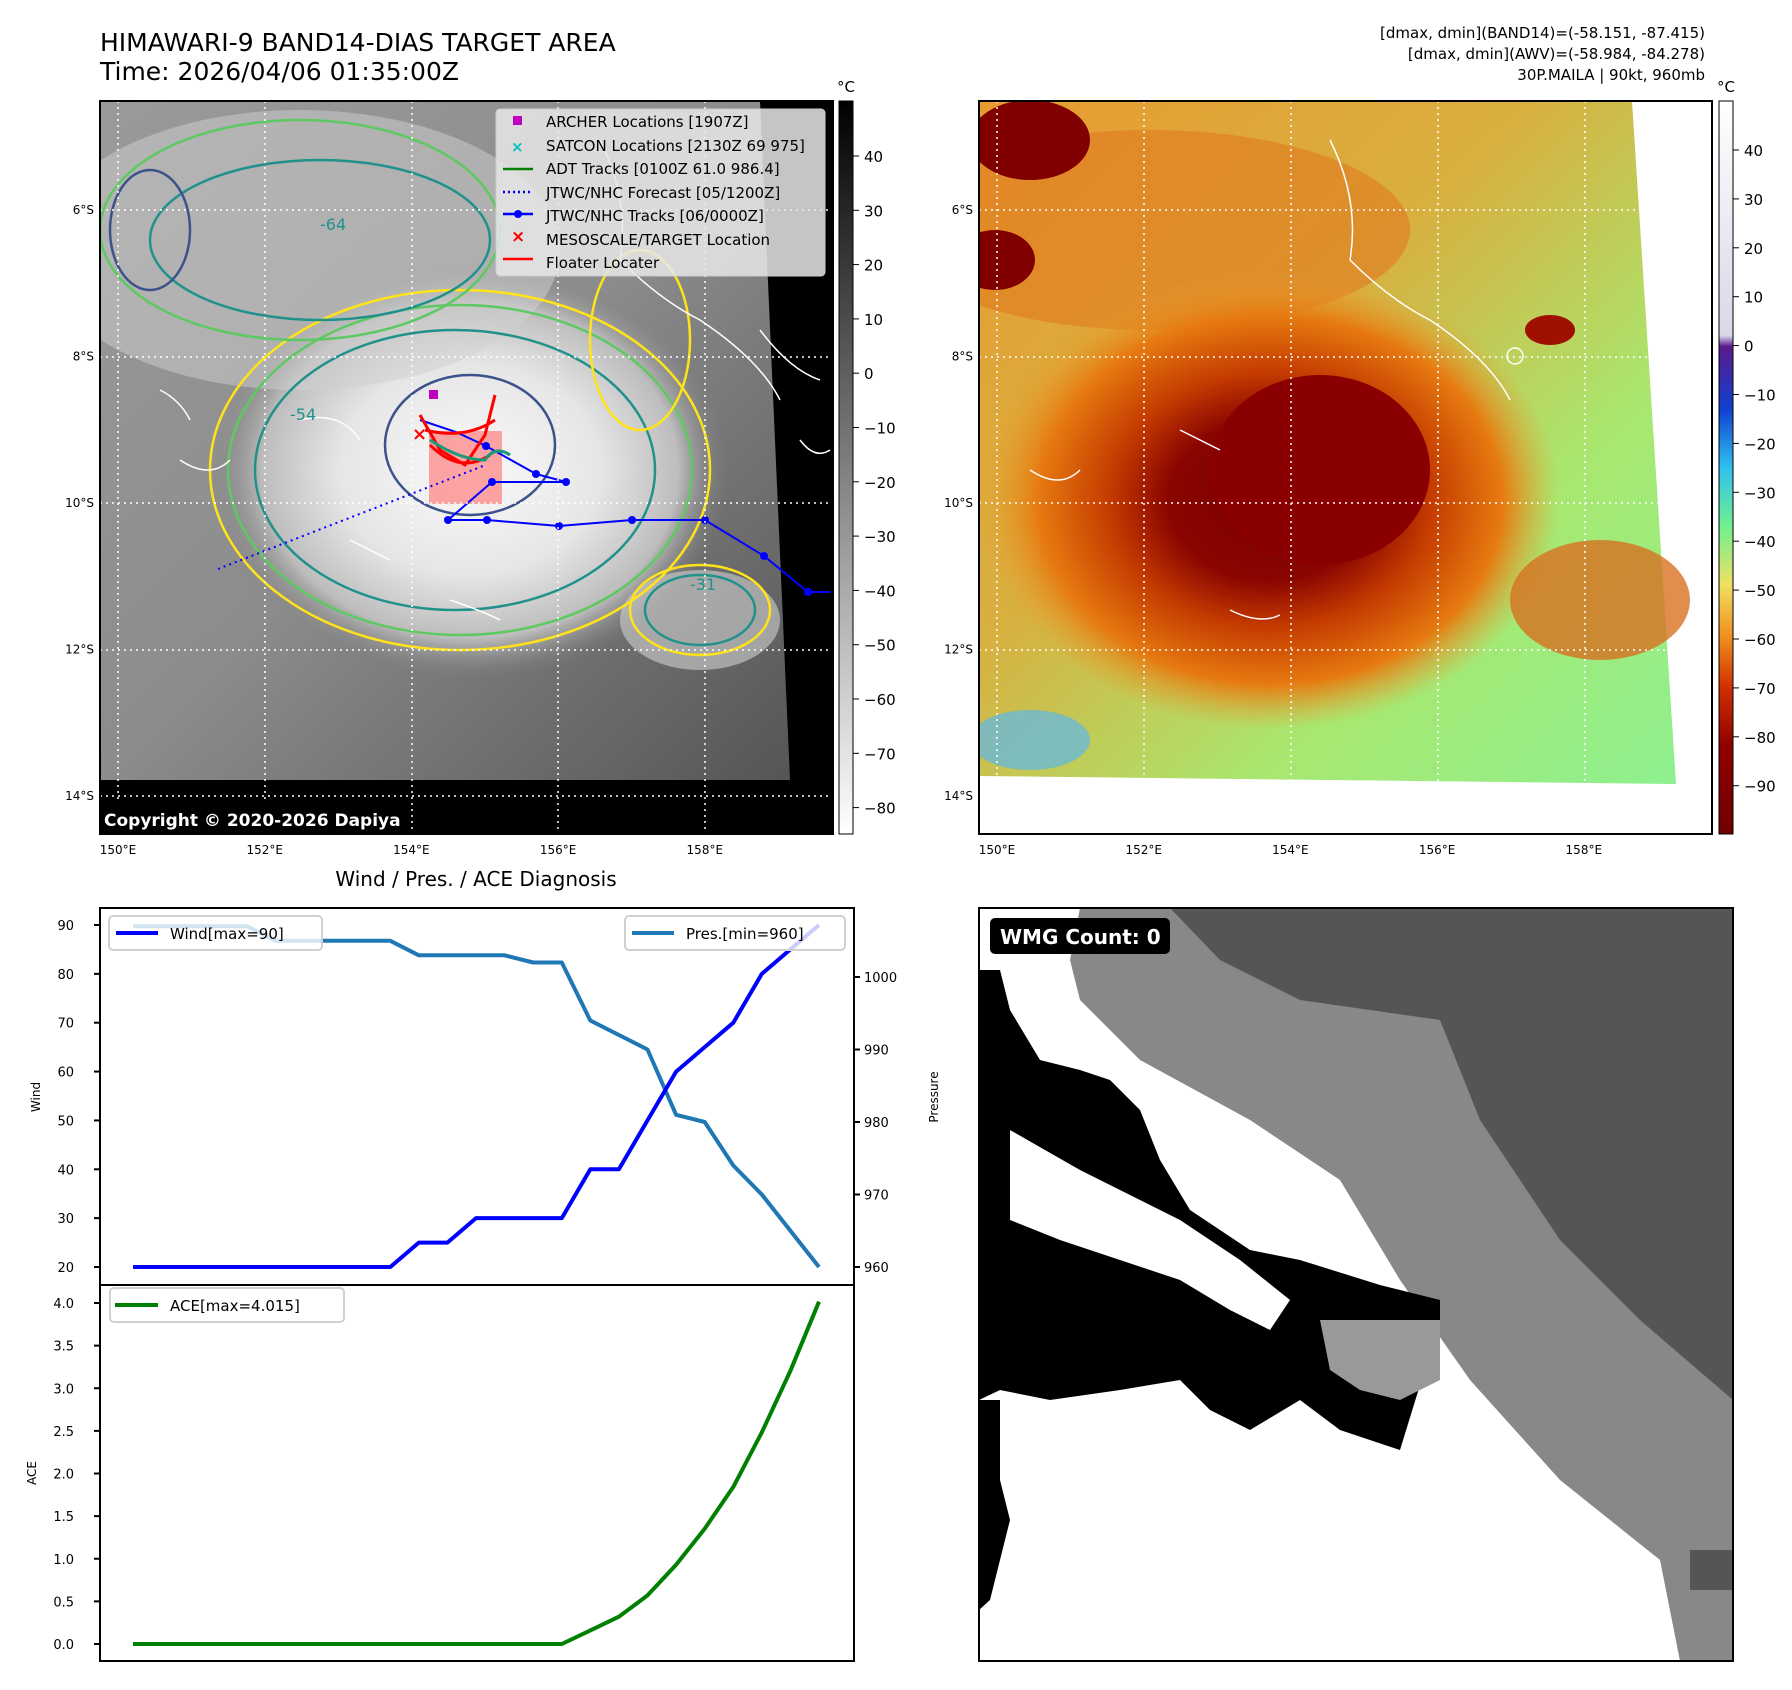 The image size is (1792, 1690). I want to click on ace-tick-label: 4.0, so click(63, 1304).